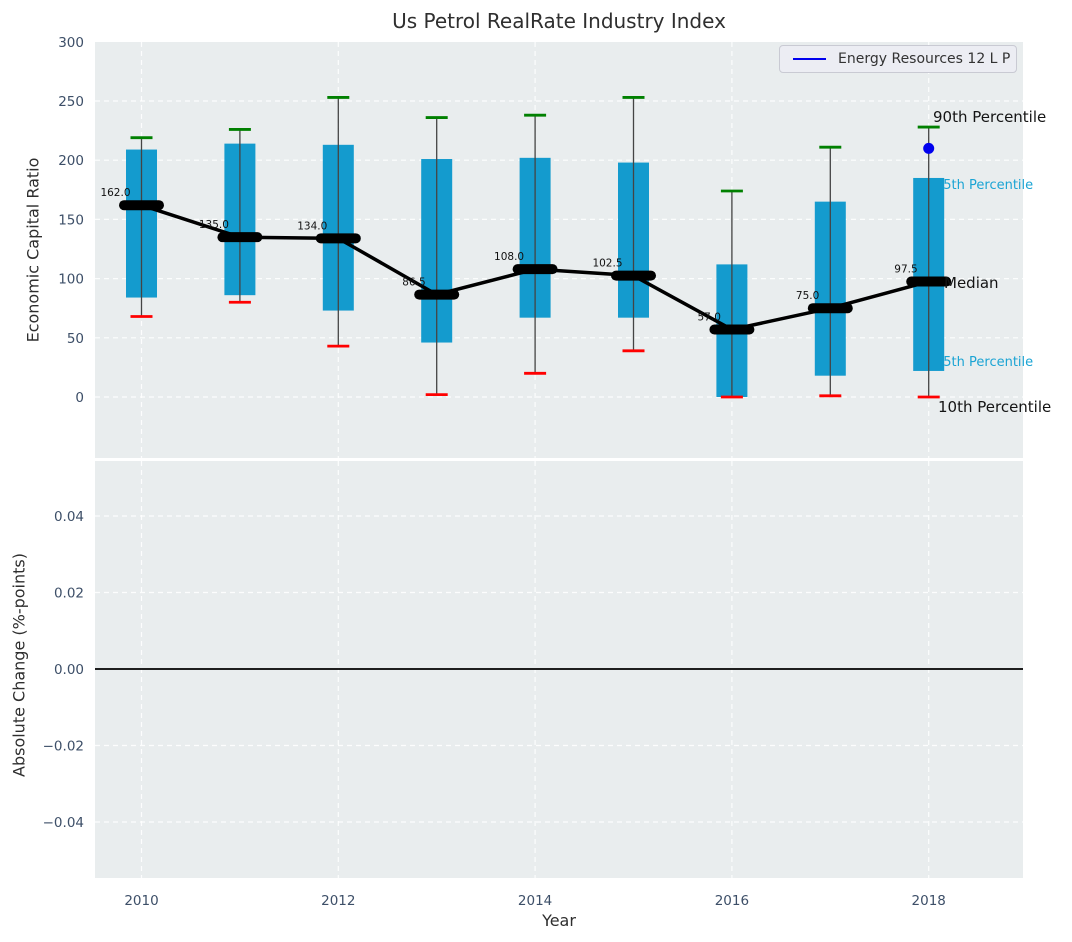  I want to click on y-tick-300: 300, so click(71, 43).